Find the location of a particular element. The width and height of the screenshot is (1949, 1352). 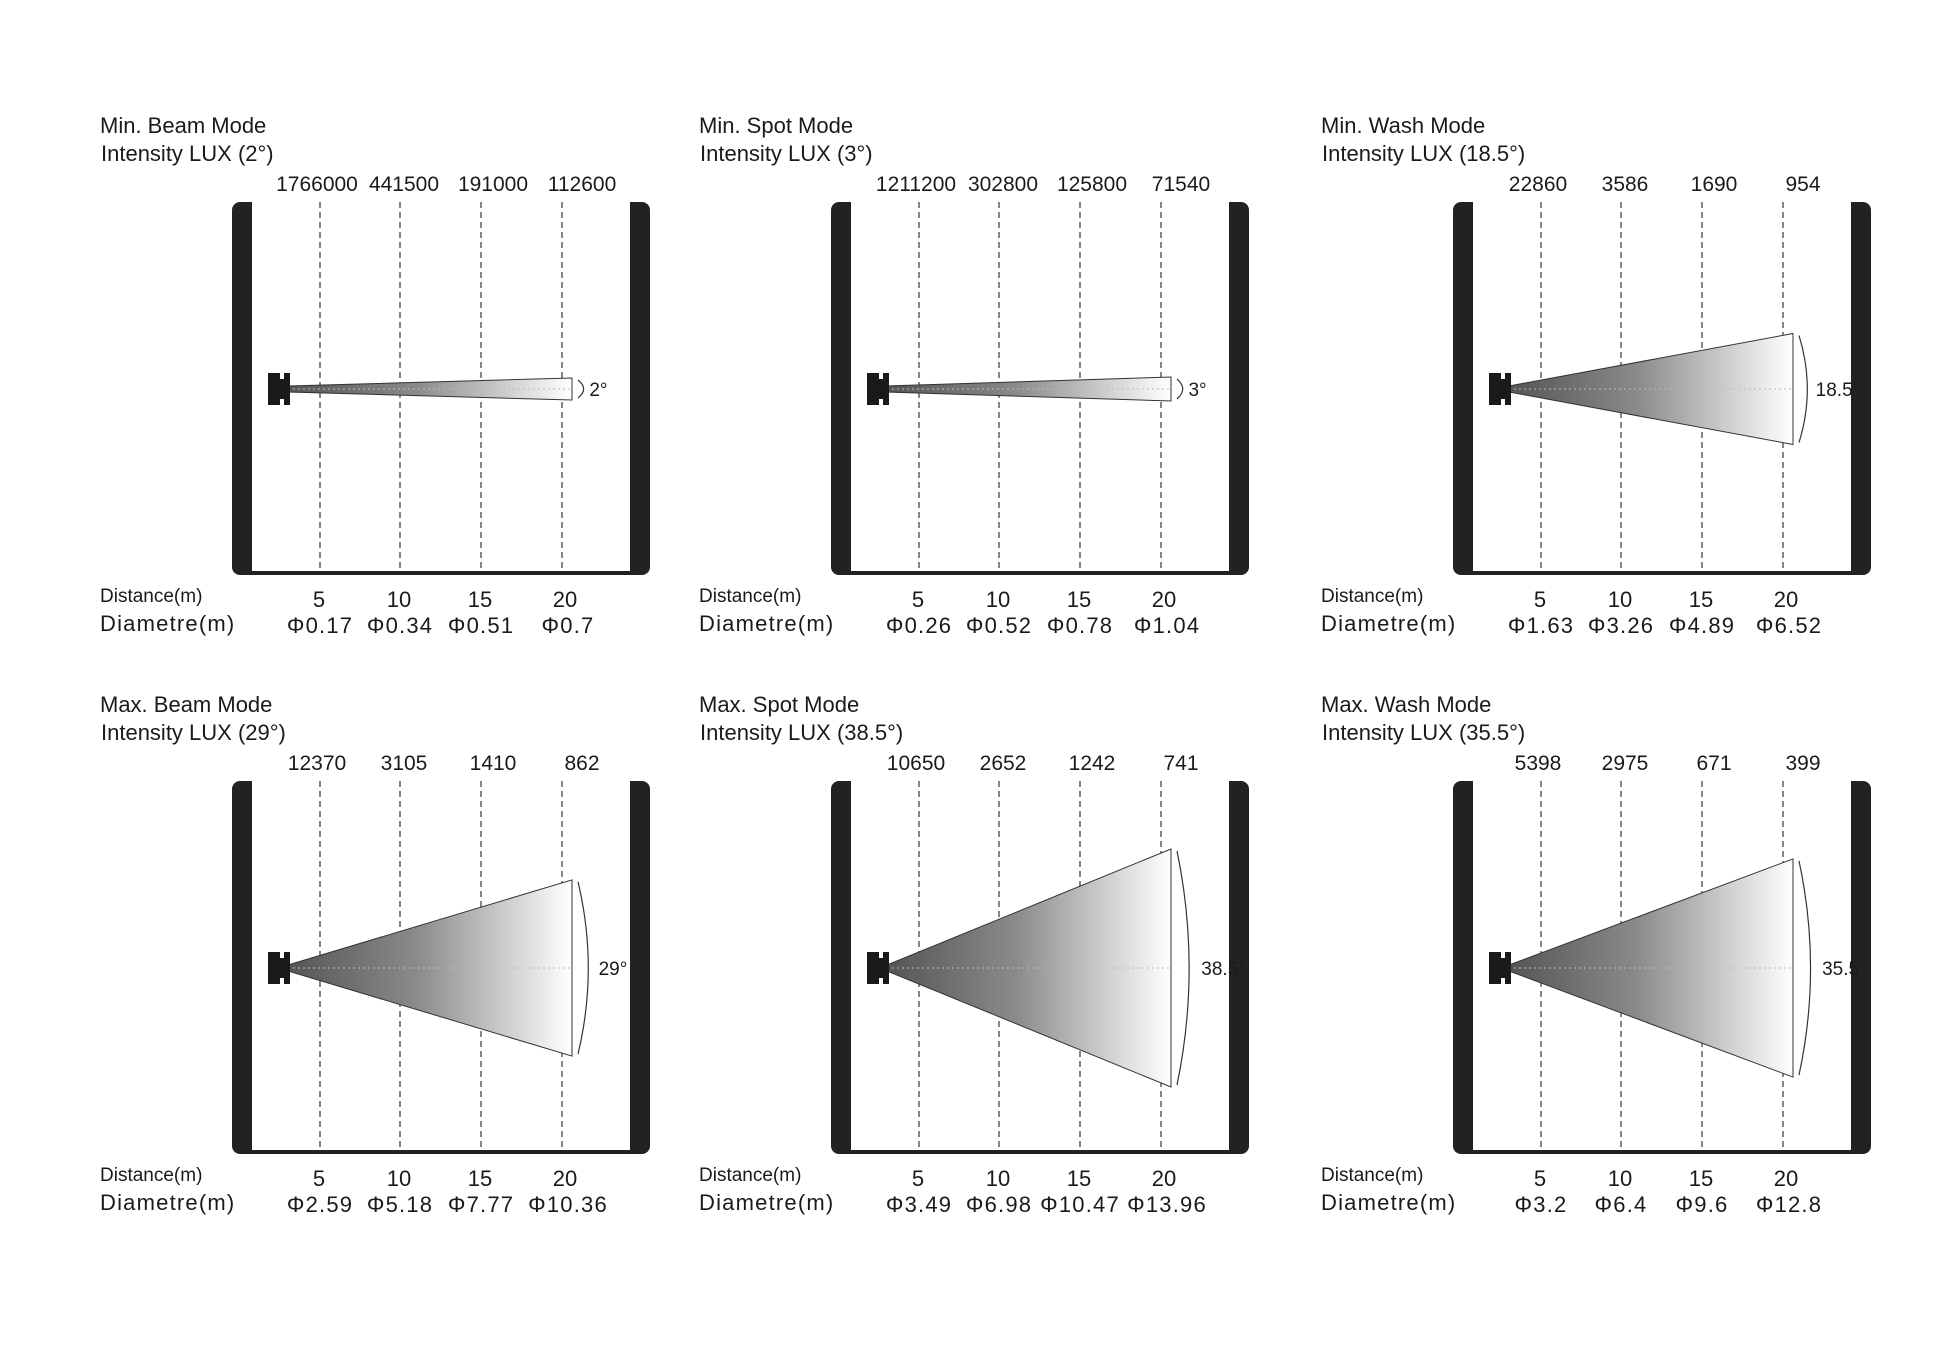

lux-value: 441500 is located at coordinates (404, 184).